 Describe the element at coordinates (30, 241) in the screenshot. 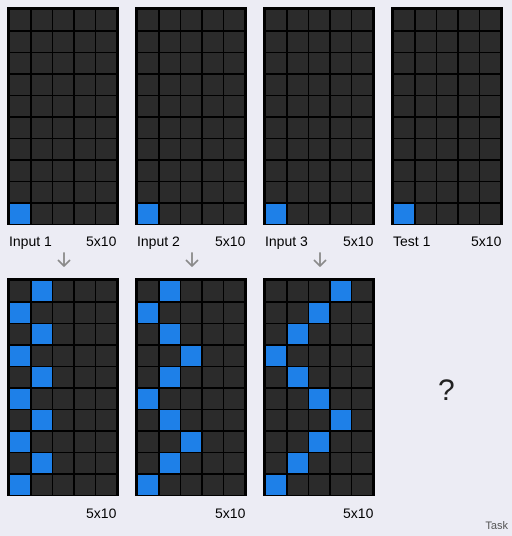

I see `input-label-1: Input 1` at that location.